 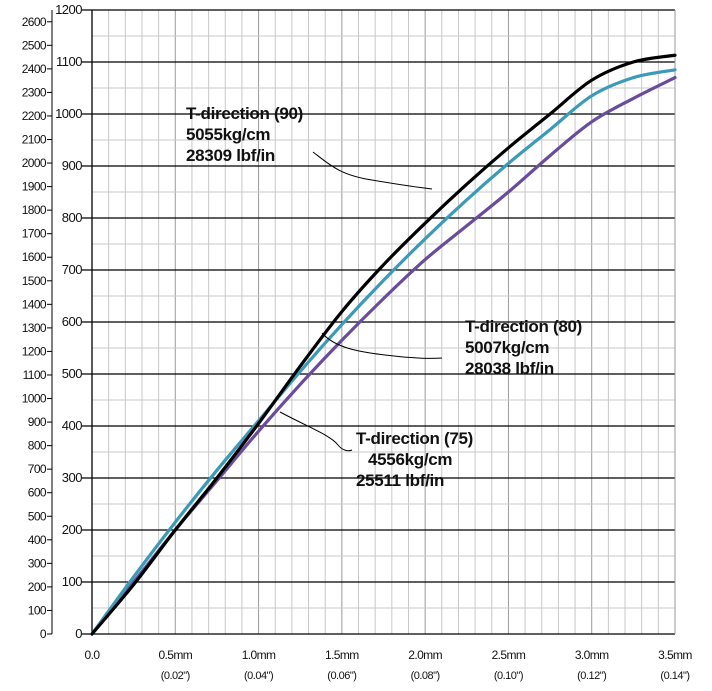 What do you see at coordinates (259, 655) in the screenshot?
I see `x-tick-label: 1.0mm` at bounding box center [259, 655].